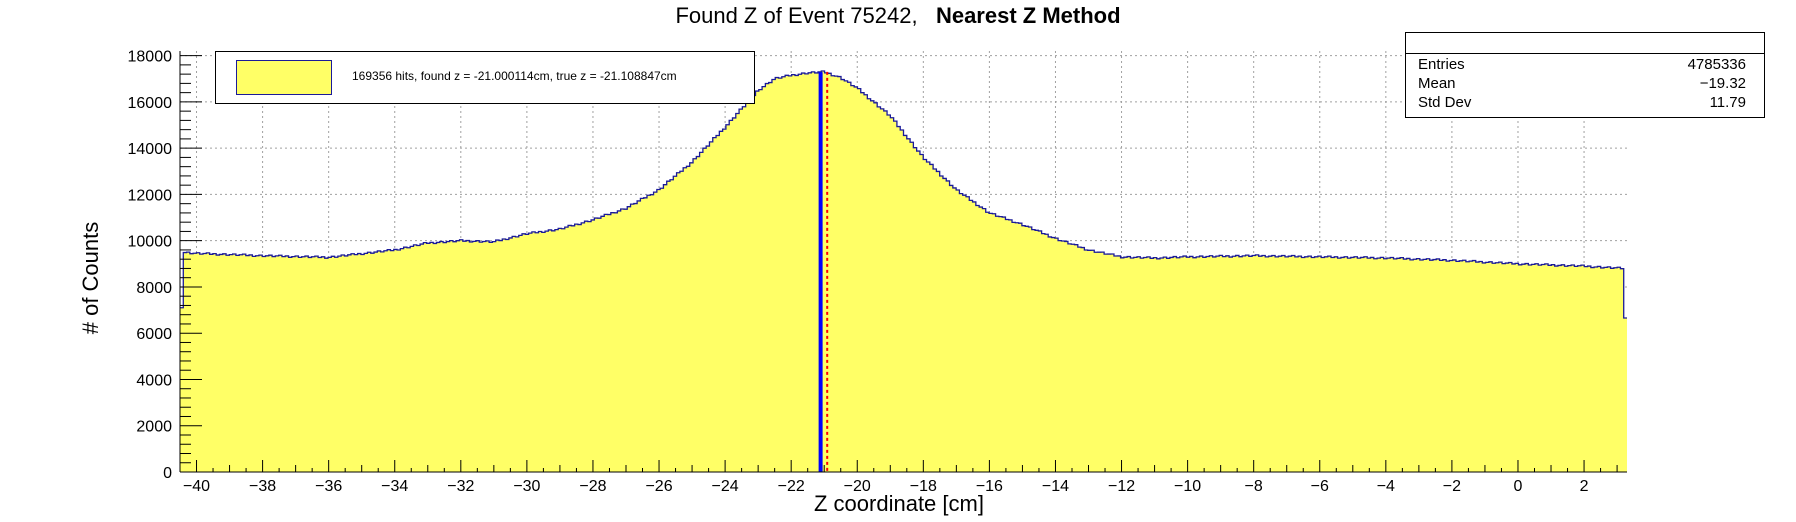 The width and height of the screenshot is (1796, 522). I want to click on y-tick-label: 14000, so click(150, 149).